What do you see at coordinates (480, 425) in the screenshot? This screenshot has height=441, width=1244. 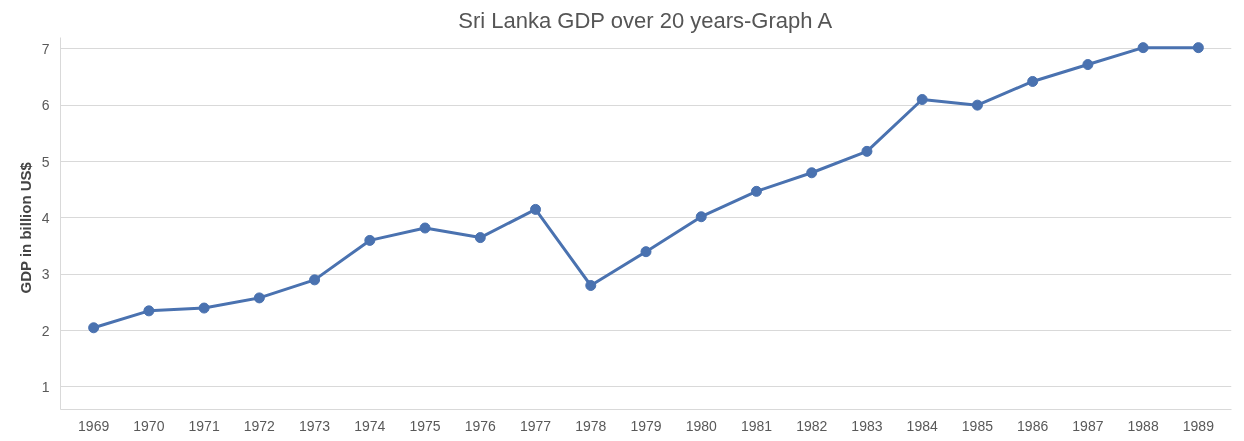 I see `x-tick-label: 1976` at bounding box center [480, 425].